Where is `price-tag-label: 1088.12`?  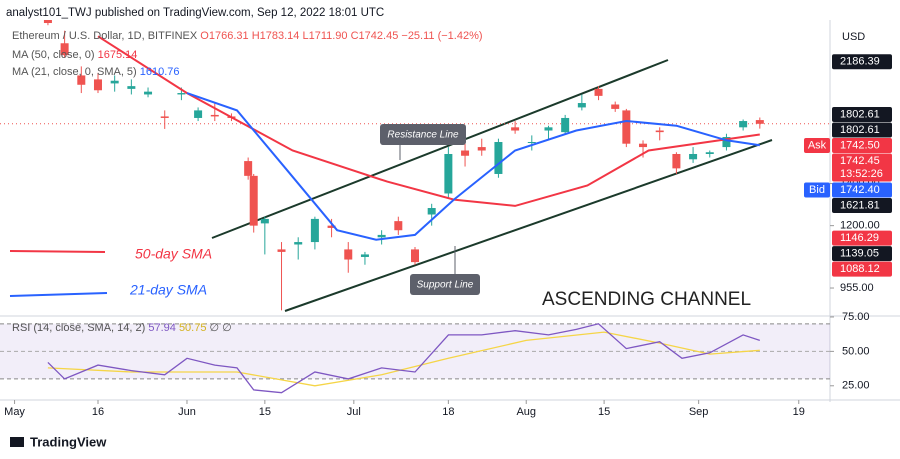 price-tag-label: 1088.12 is located at coordinates (860, 269).